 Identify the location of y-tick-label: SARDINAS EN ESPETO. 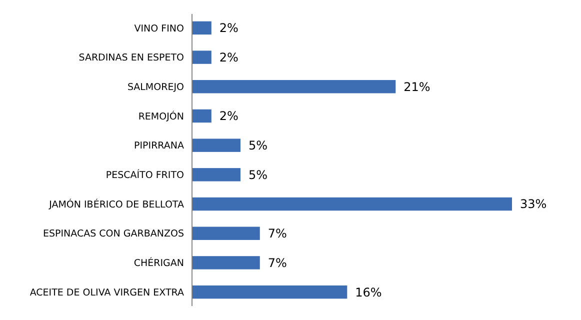
(131, 58).